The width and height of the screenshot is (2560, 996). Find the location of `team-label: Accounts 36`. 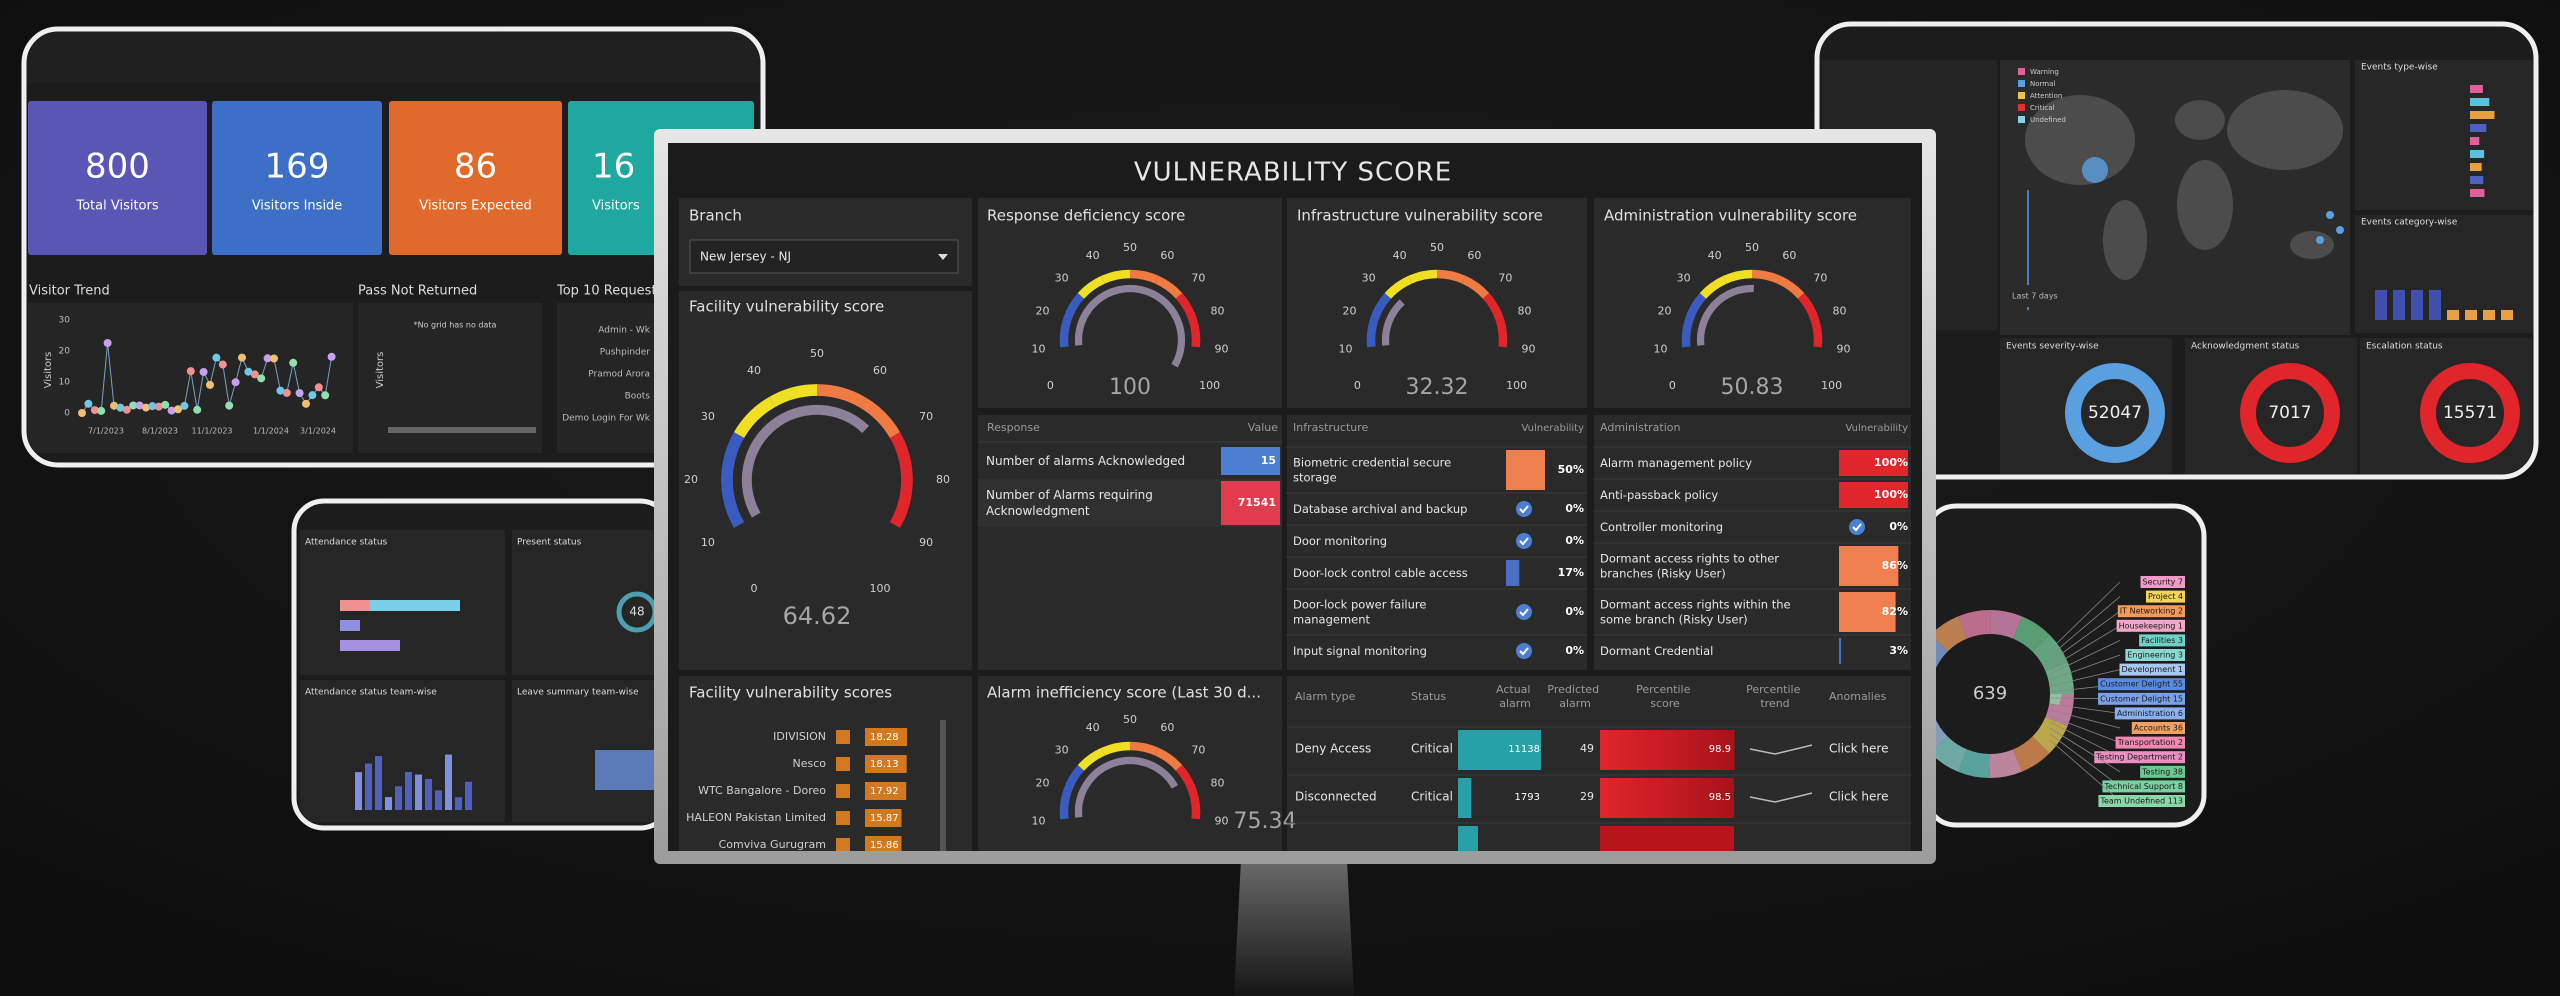

team-label: Accounts 36 is located at coordinates (2158, 728).